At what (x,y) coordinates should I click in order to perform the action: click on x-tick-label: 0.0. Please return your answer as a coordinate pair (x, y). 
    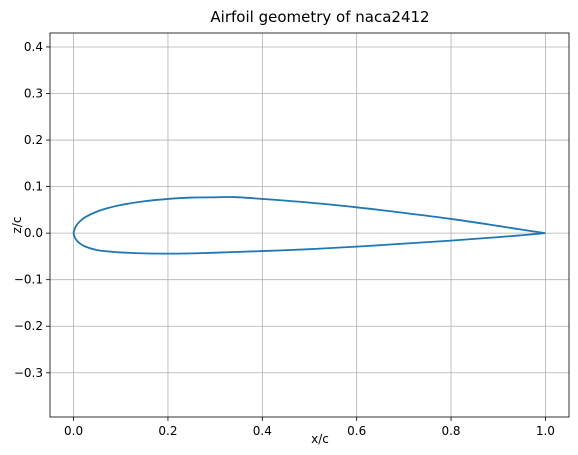
    Looking at the image, I should click on (73, 431).